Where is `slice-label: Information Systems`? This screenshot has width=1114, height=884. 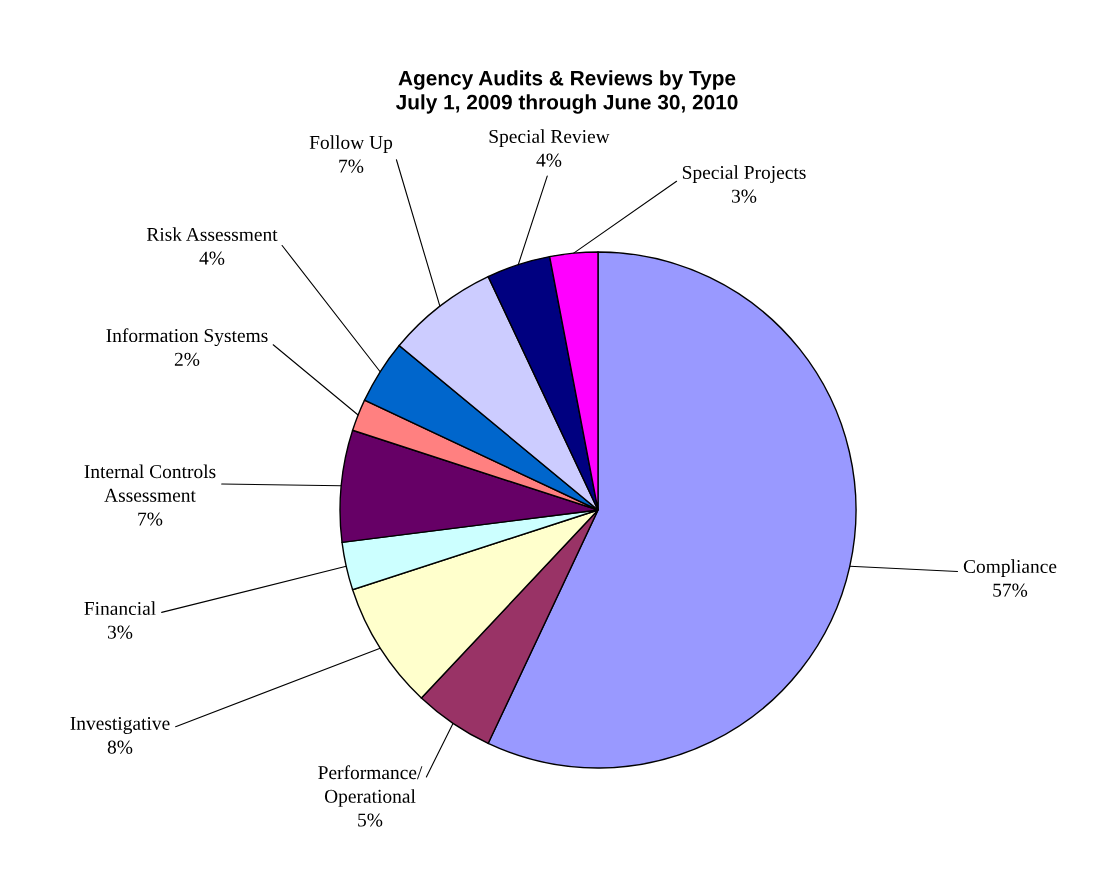
slice-label: Information Systems is located at coordinates (187, 337).